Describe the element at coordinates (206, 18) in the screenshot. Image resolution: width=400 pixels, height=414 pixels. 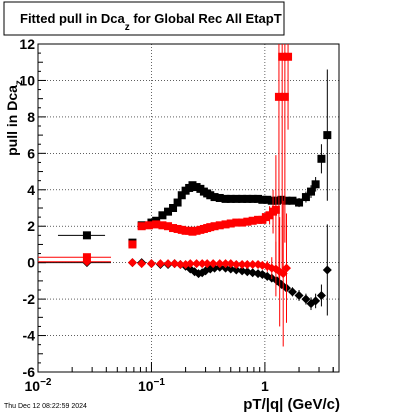
I see `title-rest: for Global Rec All EtapT` at that location.